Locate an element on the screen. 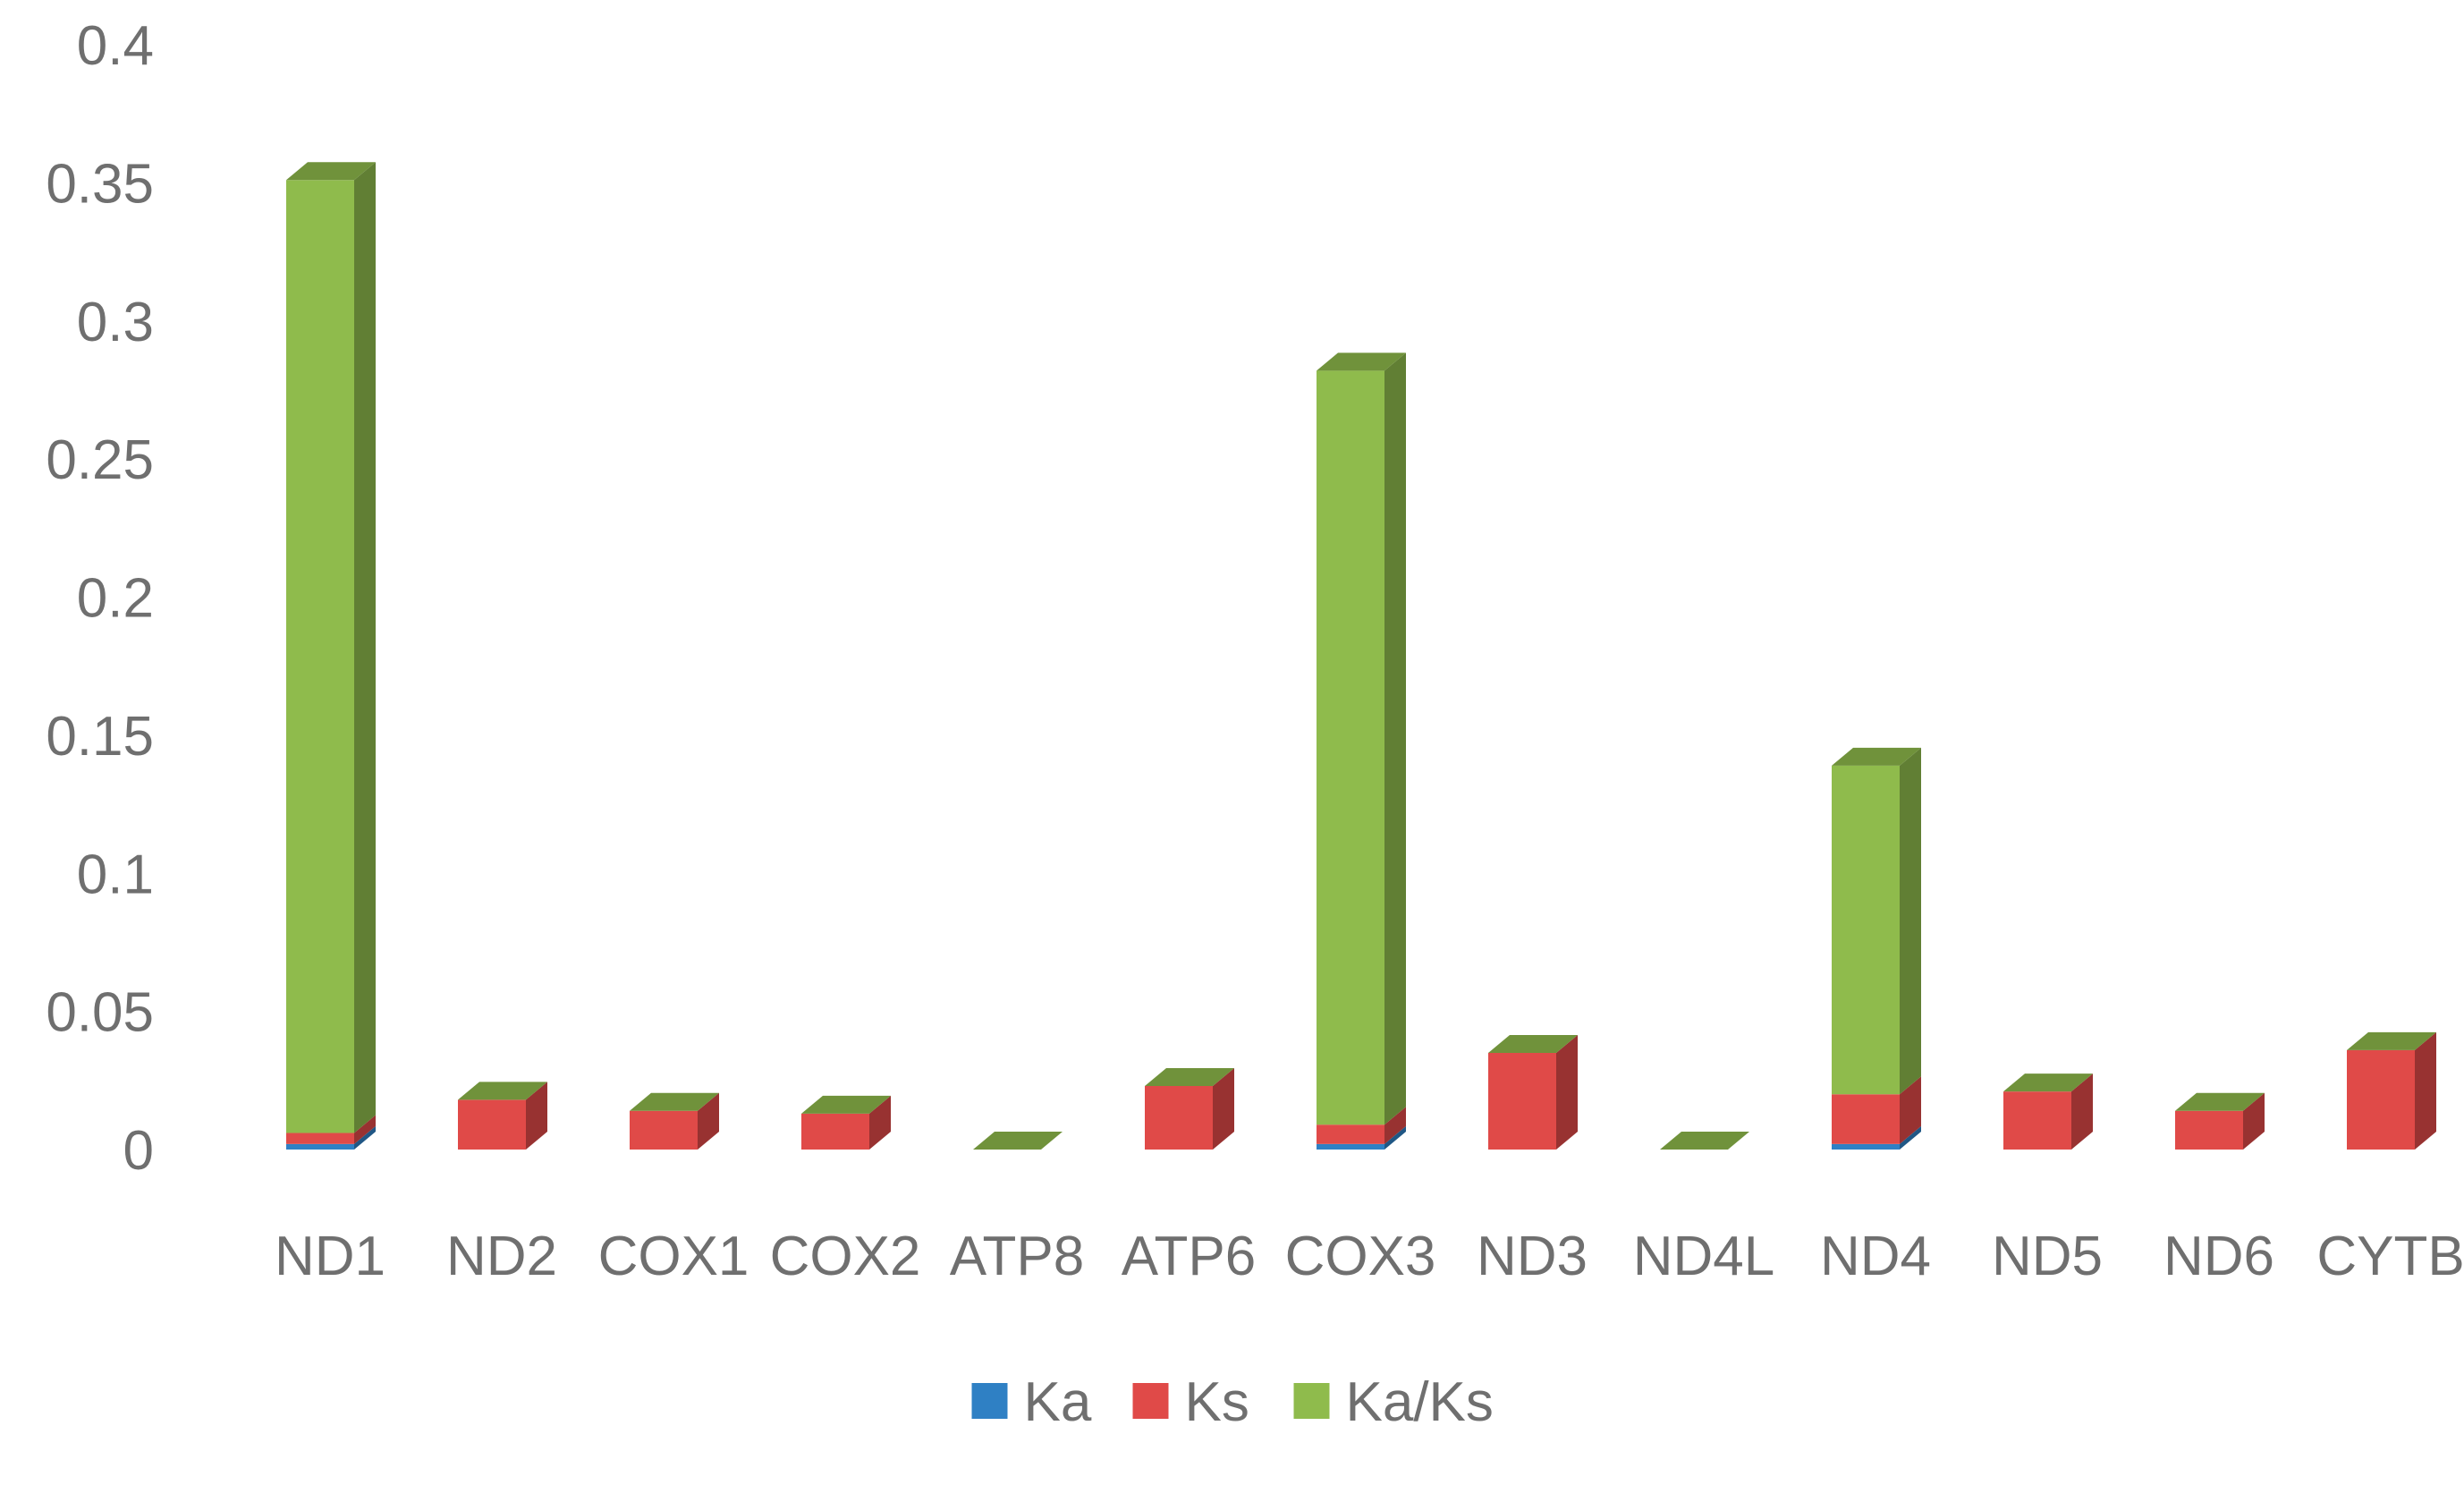 This screenshot has height=1485, width=2464. y-tick-label-1: 0.05 is located at coordinates (100, 1013).